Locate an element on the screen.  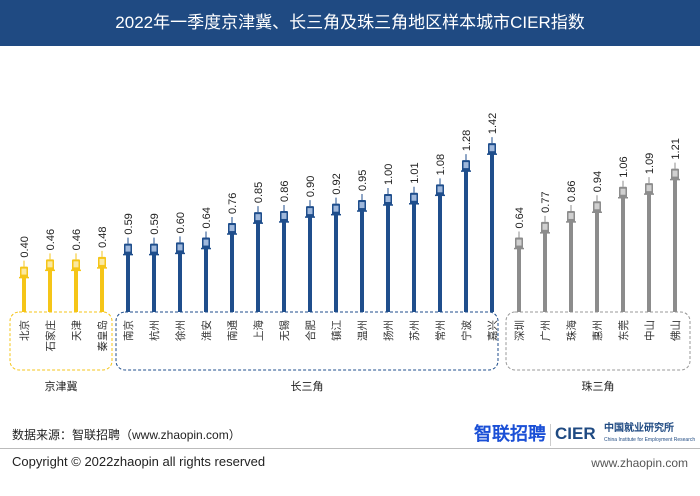
chart-title: 2022年一季度京津冀、长三角及珠三角地区样本城市CIER指数 is located at coordinates (350, 23).